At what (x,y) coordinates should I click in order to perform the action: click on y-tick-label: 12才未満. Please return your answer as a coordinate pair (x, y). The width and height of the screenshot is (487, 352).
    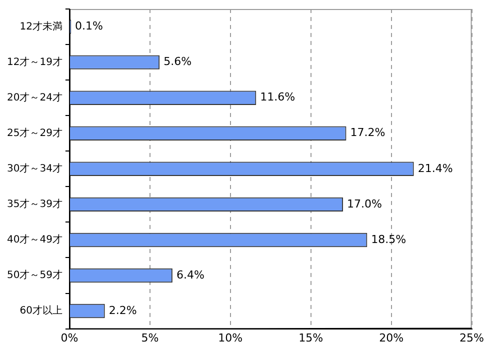
    Looking at the image, I should click on (41, 26).